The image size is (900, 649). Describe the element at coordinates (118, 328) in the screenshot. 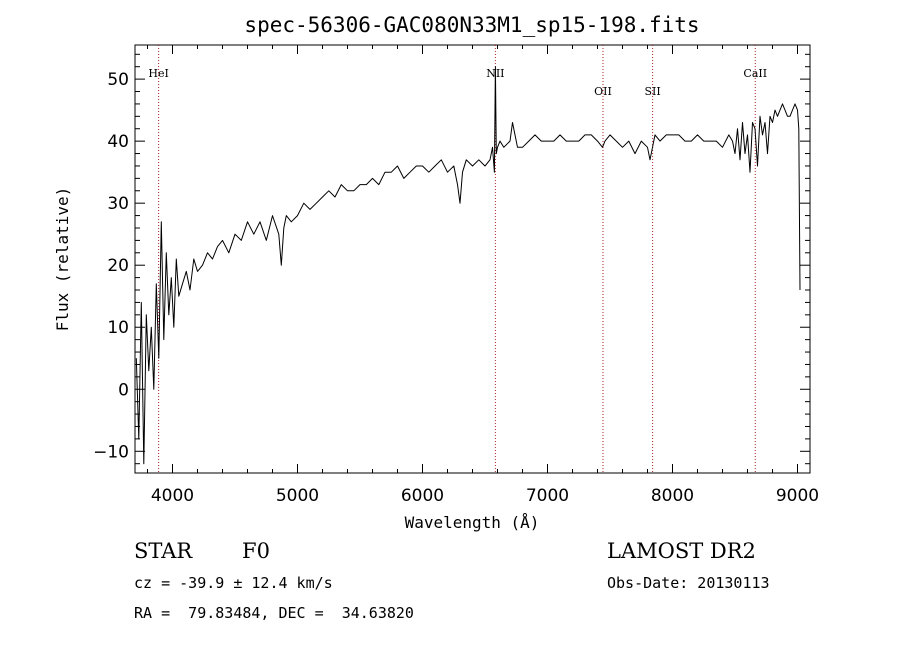

I see `y-tick-label: 10` at that location.